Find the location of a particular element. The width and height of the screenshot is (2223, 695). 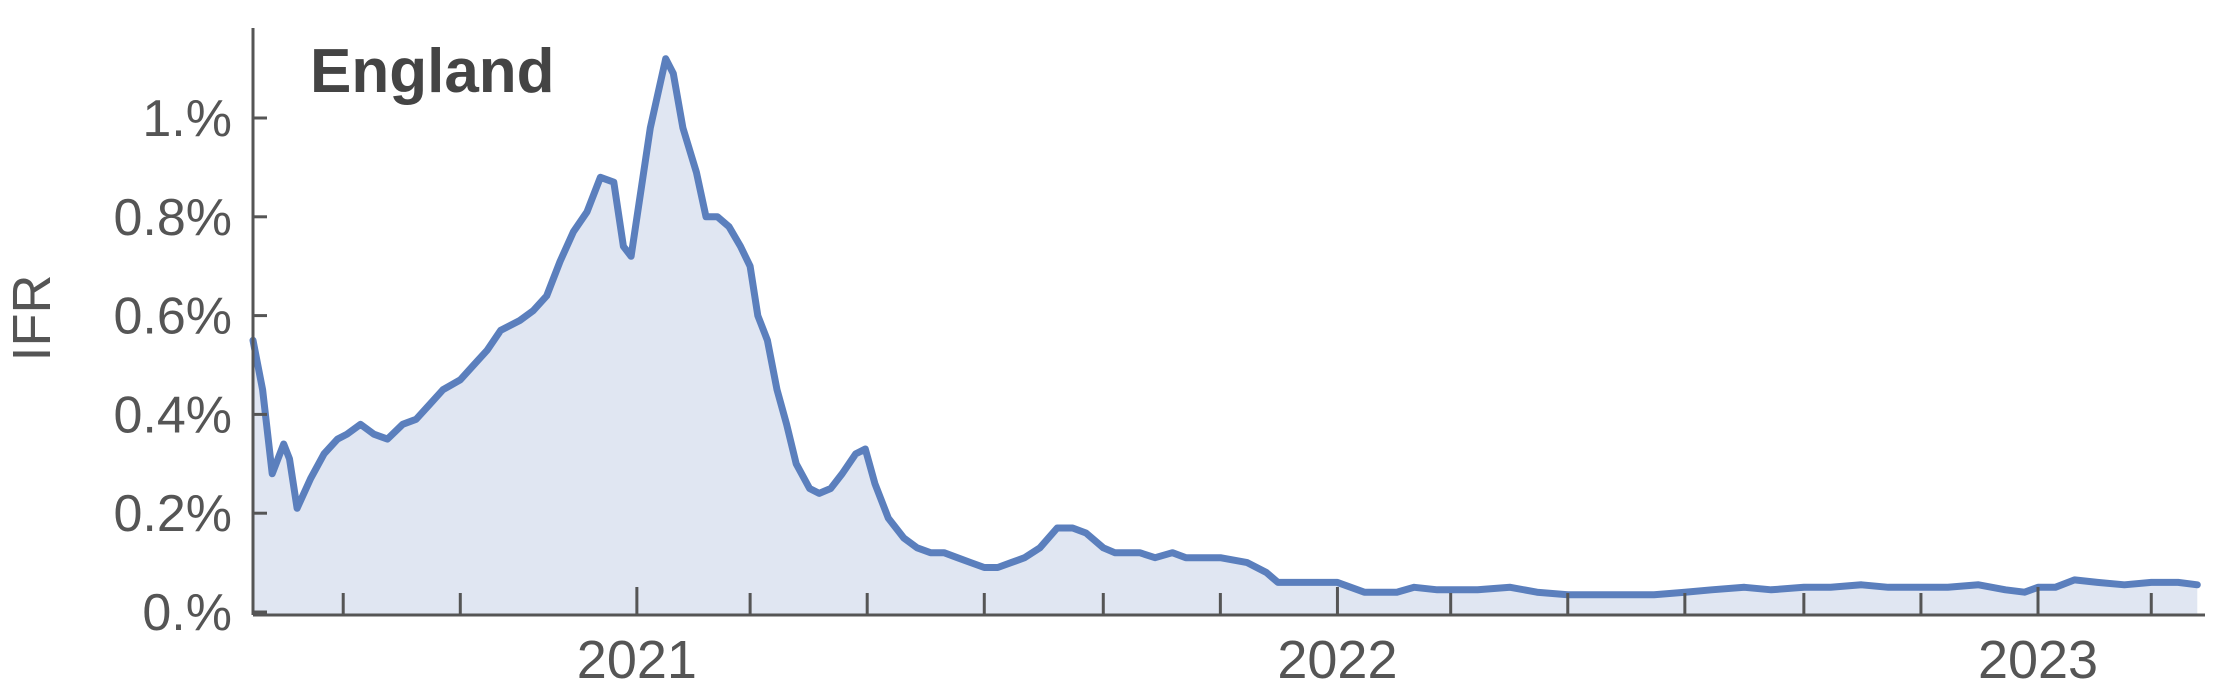

y-tick-label: 0.8% is located at coordinates (172, 218).